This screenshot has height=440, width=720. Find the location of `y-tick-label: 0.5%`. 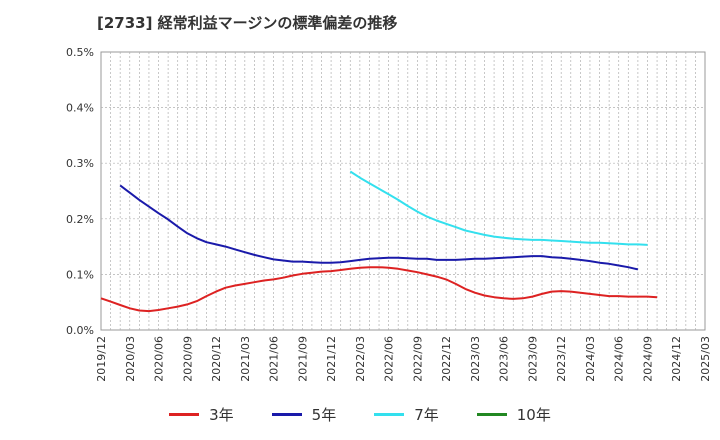

y-tick-label: 0.5% is located at coordinates (80, 52).